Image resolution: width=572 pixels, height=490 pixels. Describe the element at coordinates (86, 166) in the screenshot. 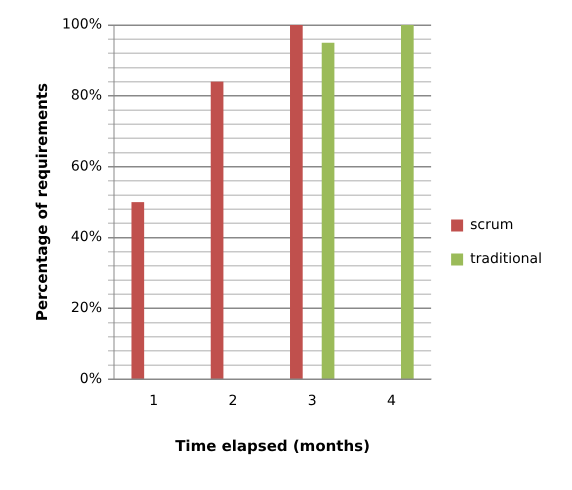

I see `y-tick-label: 60%` at that location.